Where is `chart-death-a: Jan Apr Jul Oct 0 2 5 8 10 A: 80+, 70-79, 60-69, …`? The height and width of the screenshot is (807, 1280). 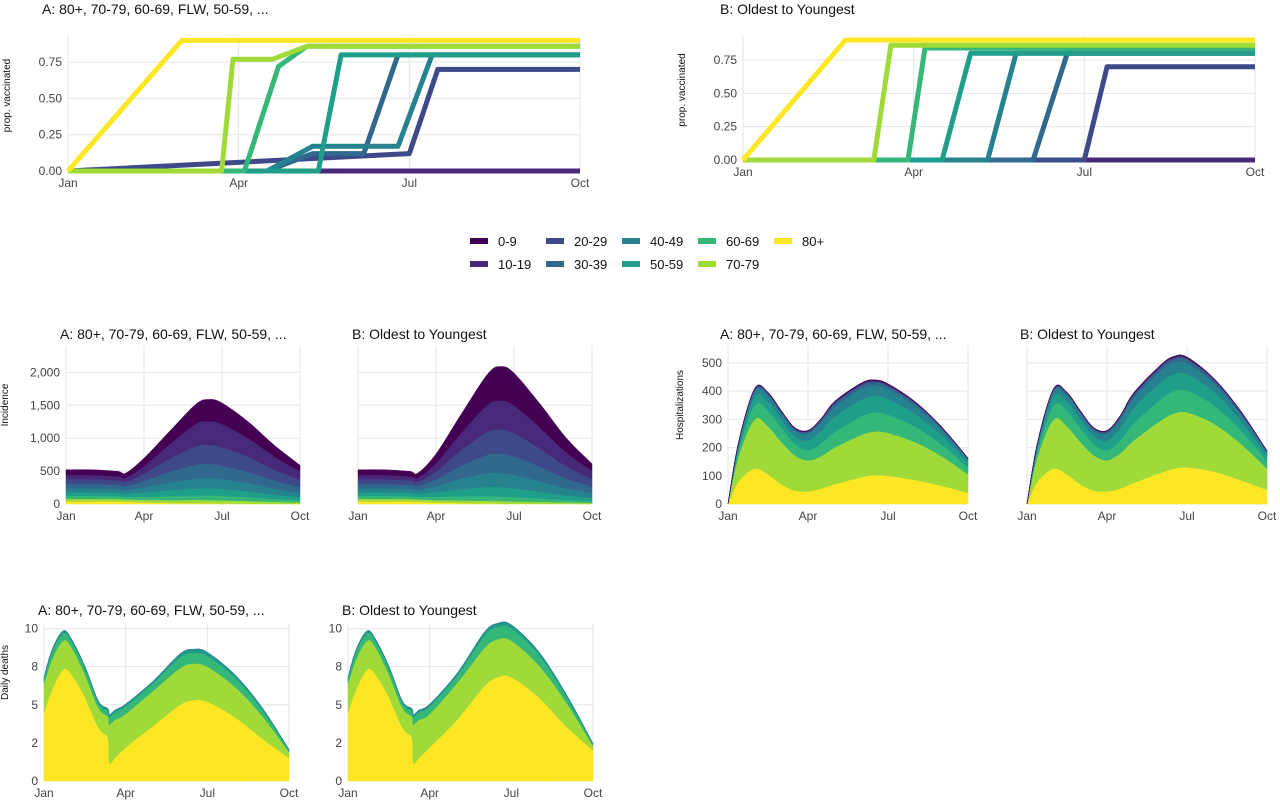 chart-death-a: Jan Apr Jul Oct 0 2 5 8 10 A: 80+, 70-79, 60-69, … is located at coordinates (149, 701).